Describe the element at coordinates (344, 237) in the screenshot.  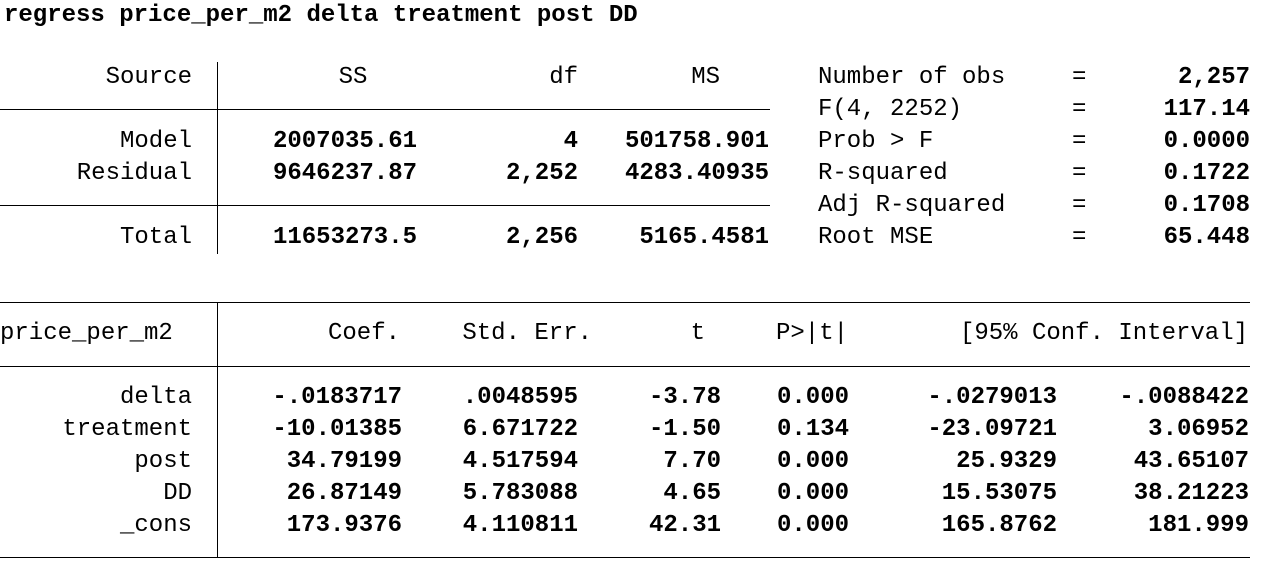
I see `anova-total-ss: 11653273.5` at that location.